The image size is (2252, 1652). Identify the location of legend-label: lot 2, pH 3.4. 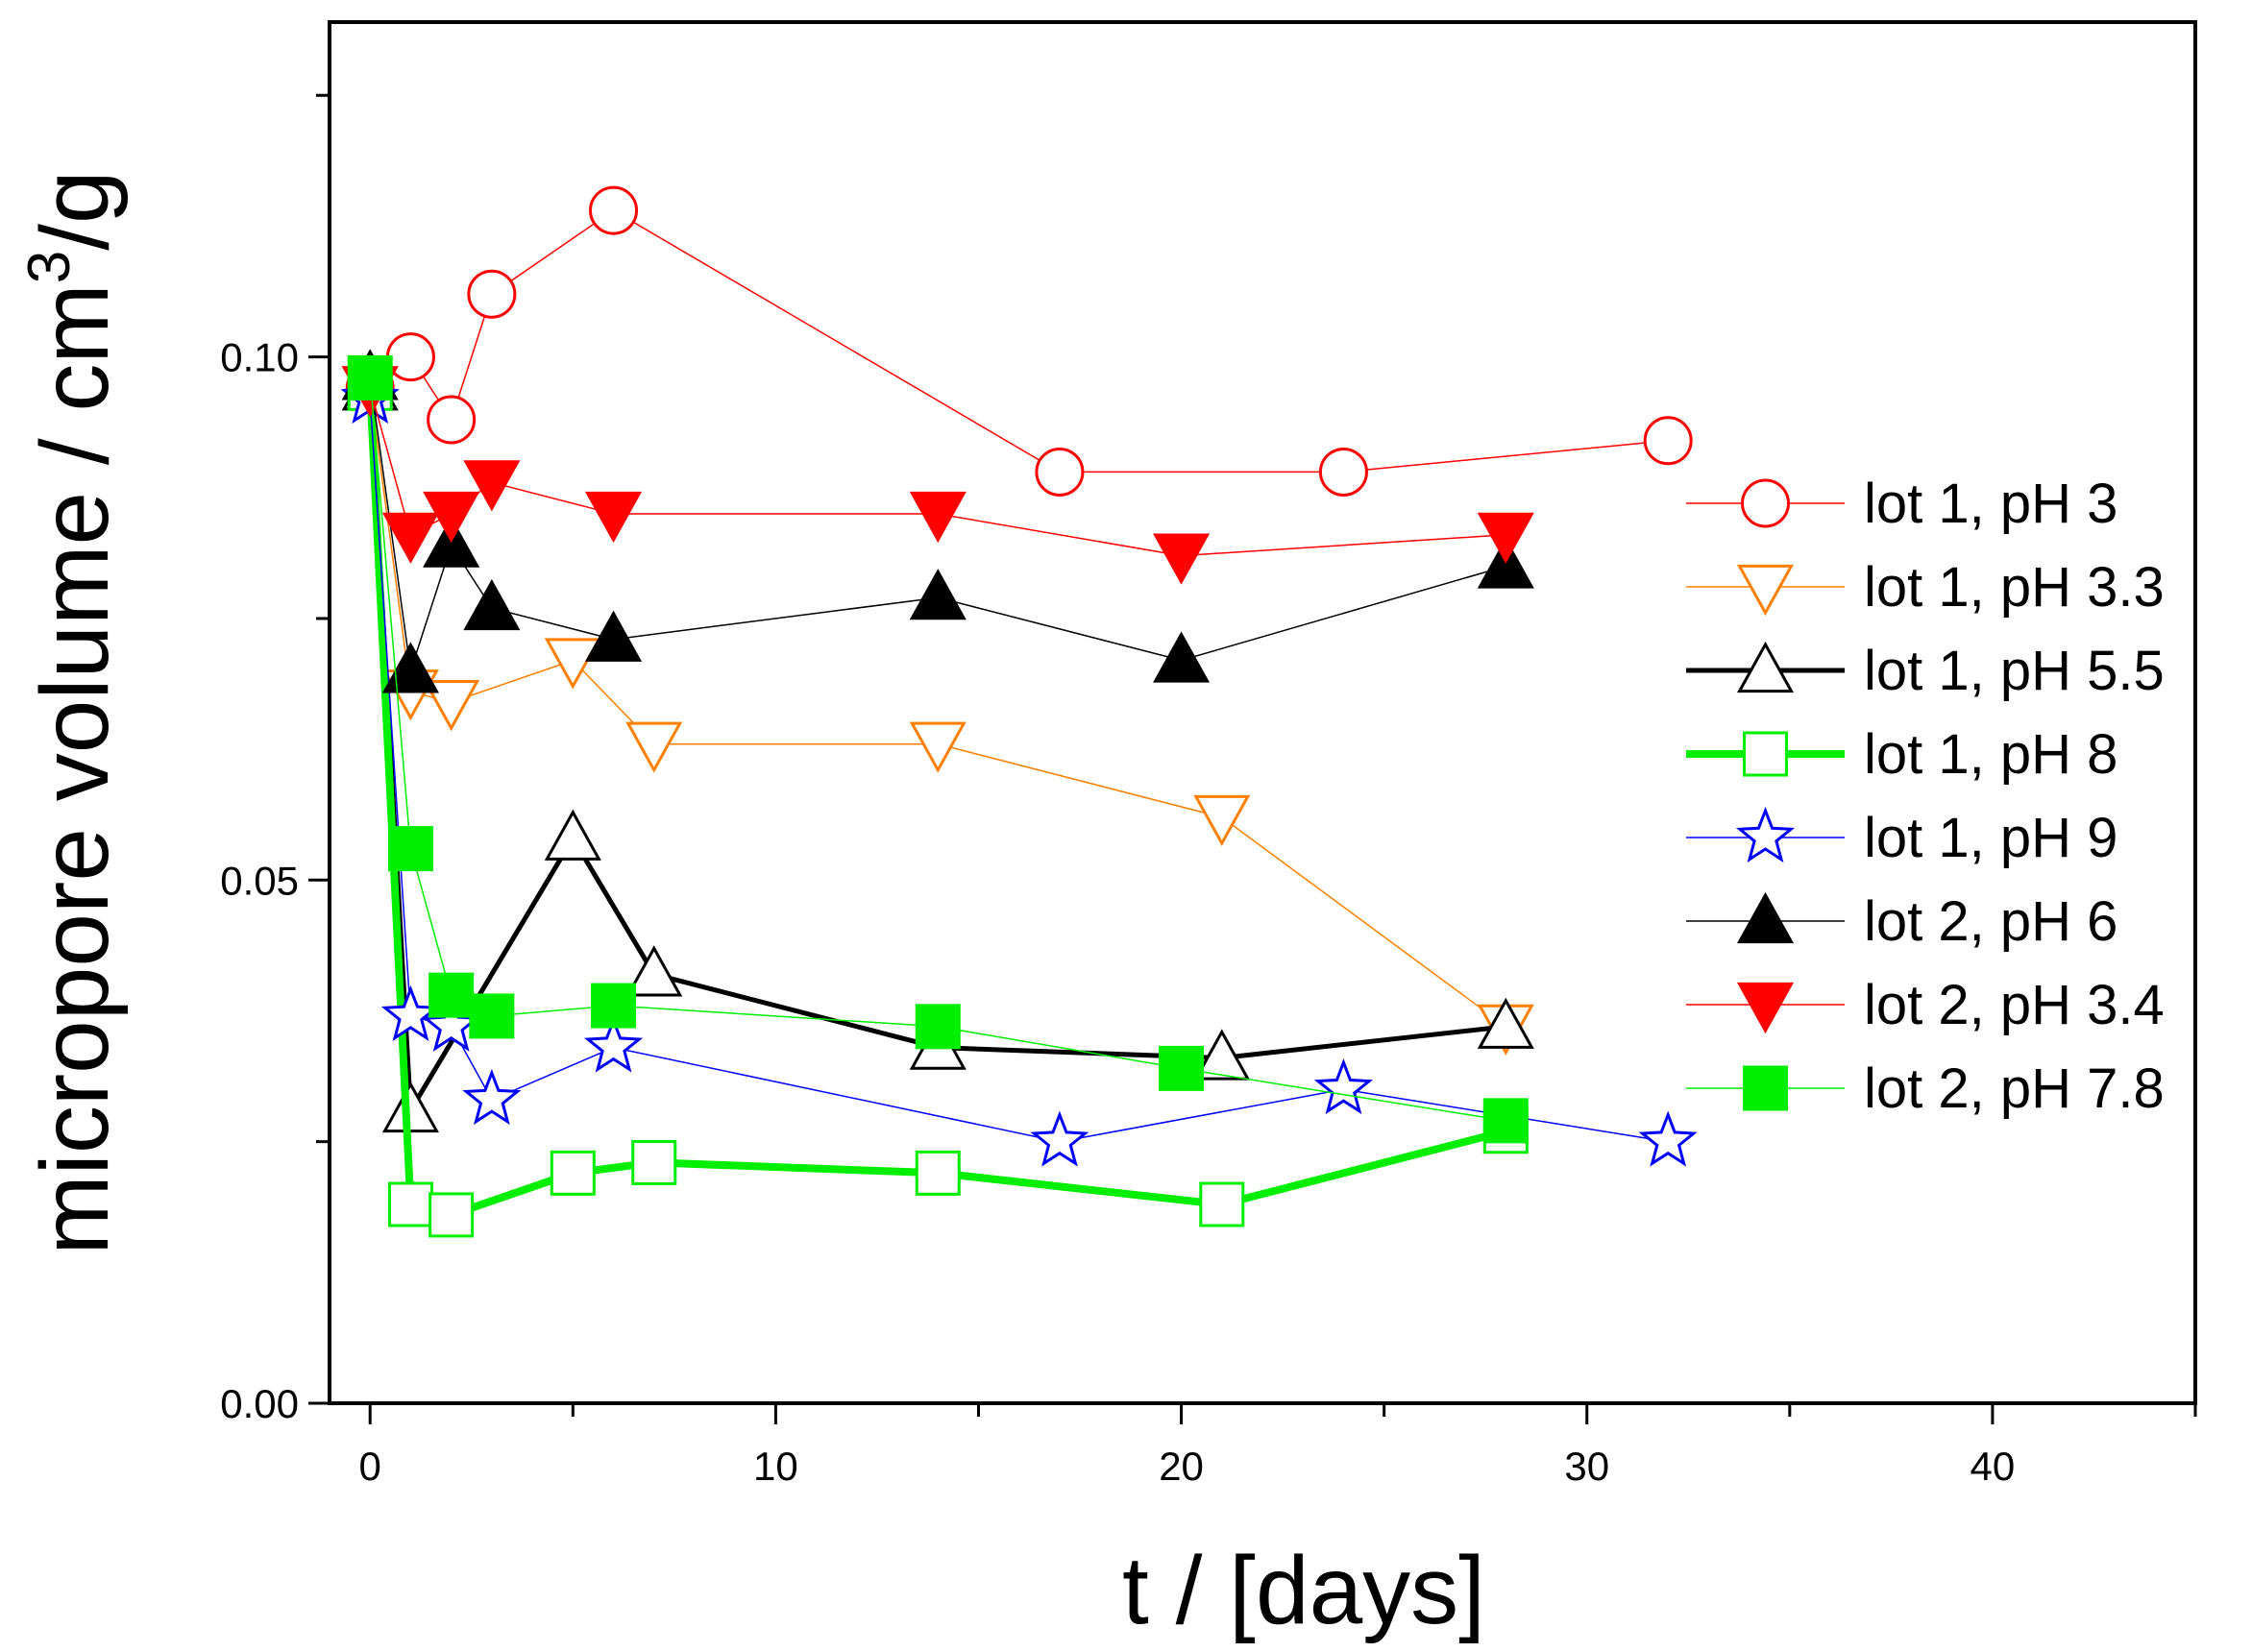
(2015, 1005).